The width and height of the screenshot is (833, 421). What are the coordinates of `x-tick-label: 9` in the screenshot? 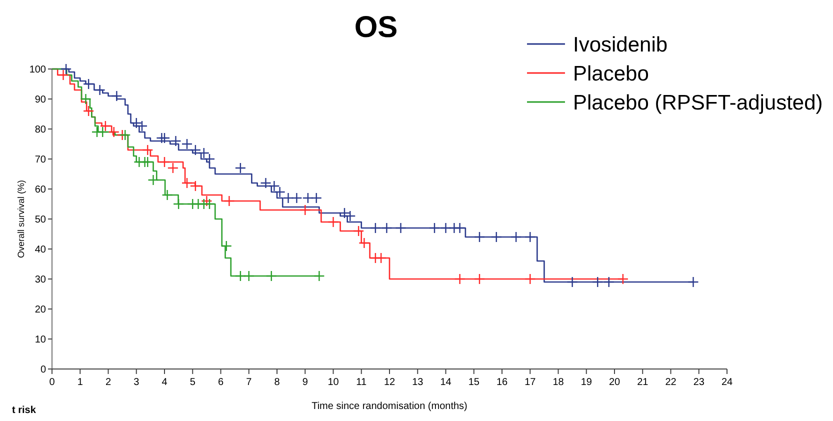 It's located at (305, 382).